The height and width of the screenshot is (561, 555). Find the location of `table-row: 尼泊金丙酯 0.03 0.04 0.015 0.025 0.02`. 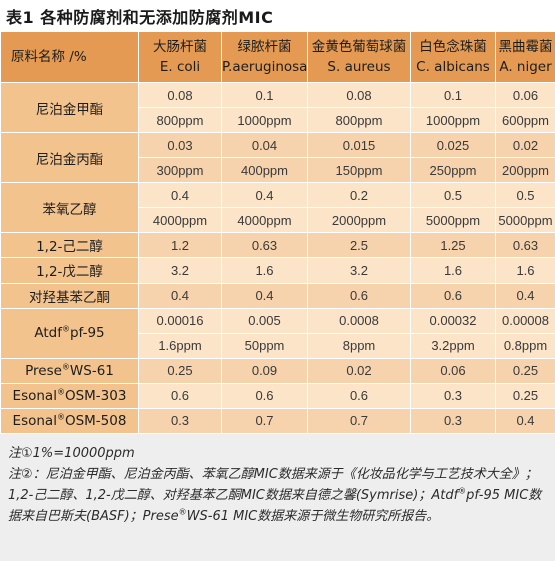

table-row: 尼泊金丙酯 0.03 0.04 0.015 0.025 0.02 is located at coordinates (277, 158).